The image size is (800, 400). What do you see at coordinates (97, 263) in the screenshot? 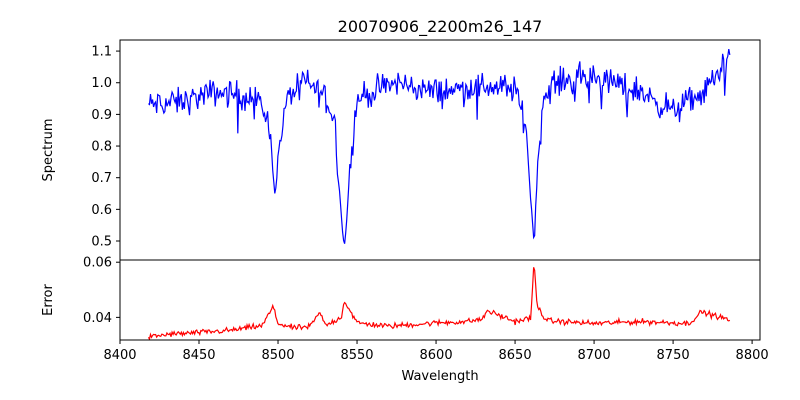
I see `y-tick-label: 0.06` at bounding box center [97, 263].